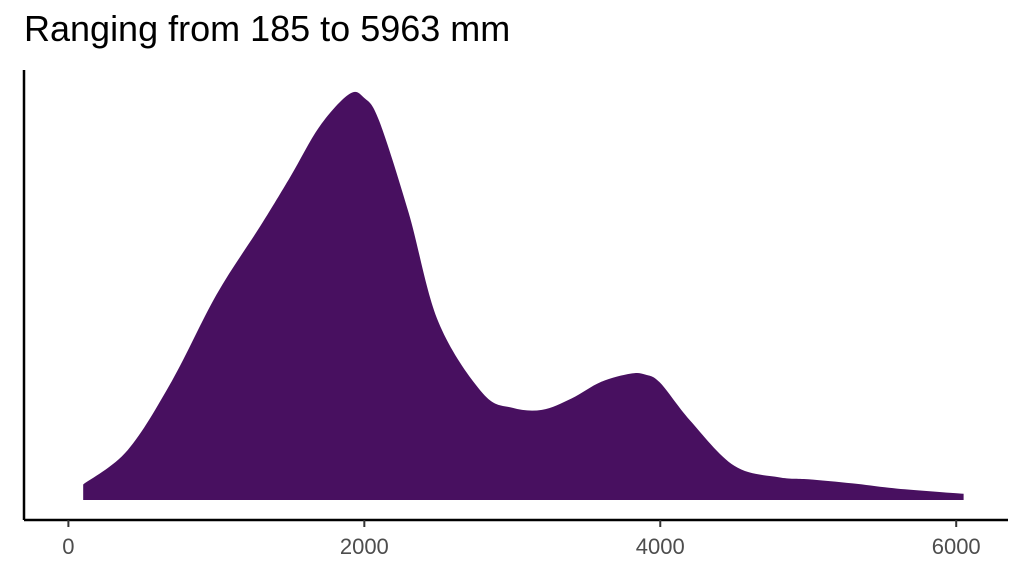 This screenshot has height=576, width=1024. What do you see at coordinates (956, 546) in the screenshot?
I see `x-tick-label: 6000` at bounding box center [956, 546].